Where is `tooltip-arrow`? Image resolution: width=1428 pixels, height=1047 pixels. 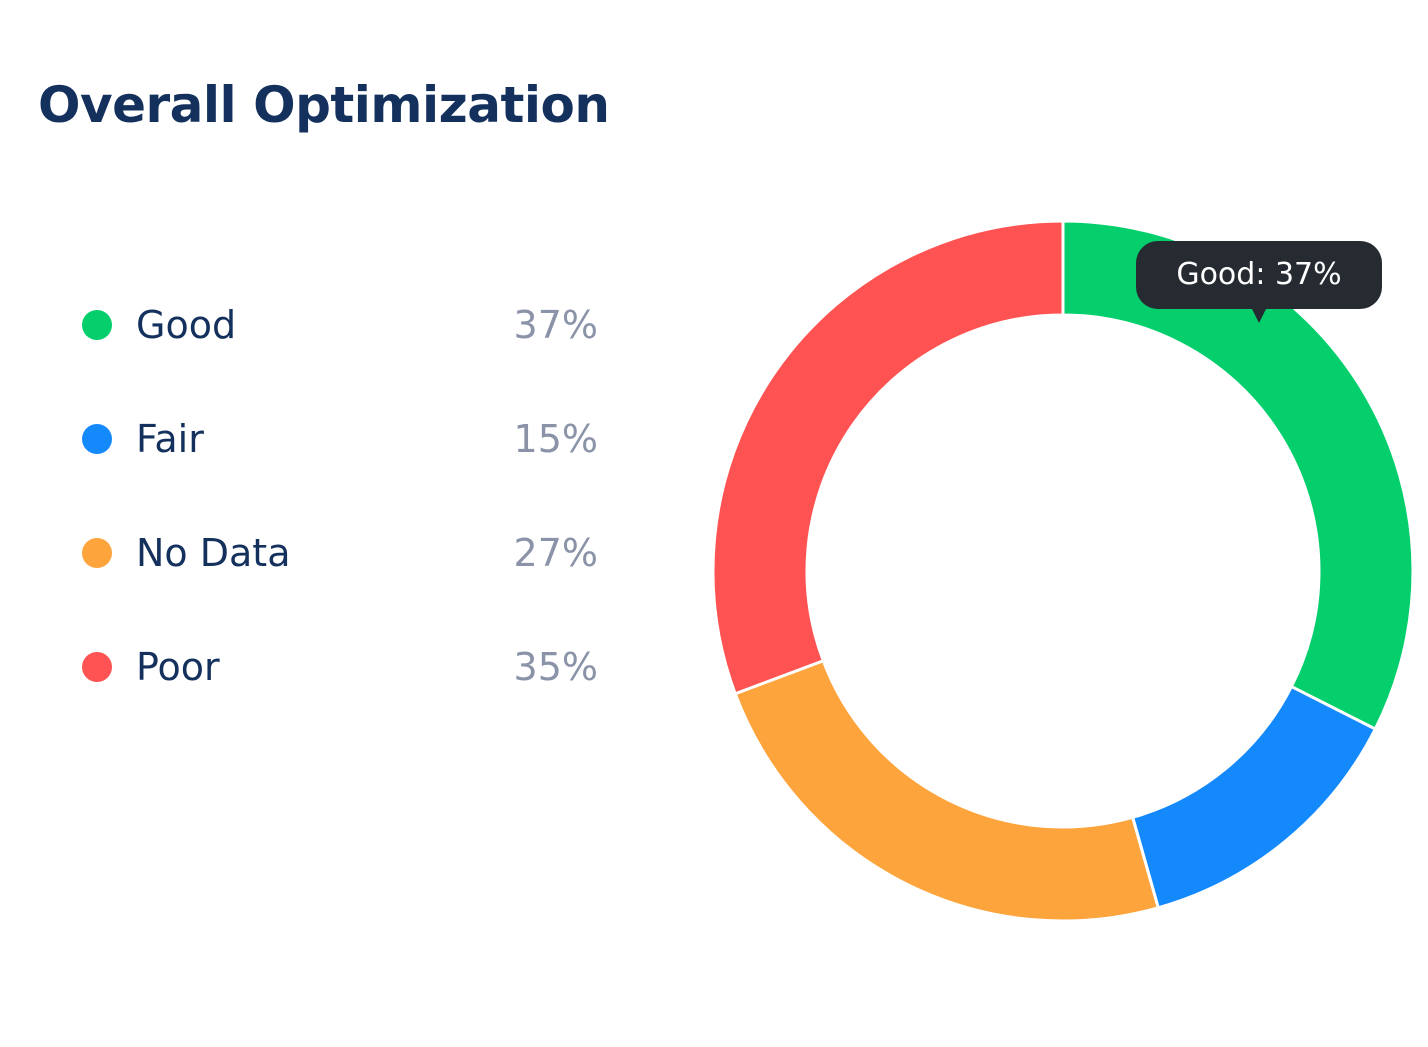 tooltip-arrow is located at coordinates (1259, 315).